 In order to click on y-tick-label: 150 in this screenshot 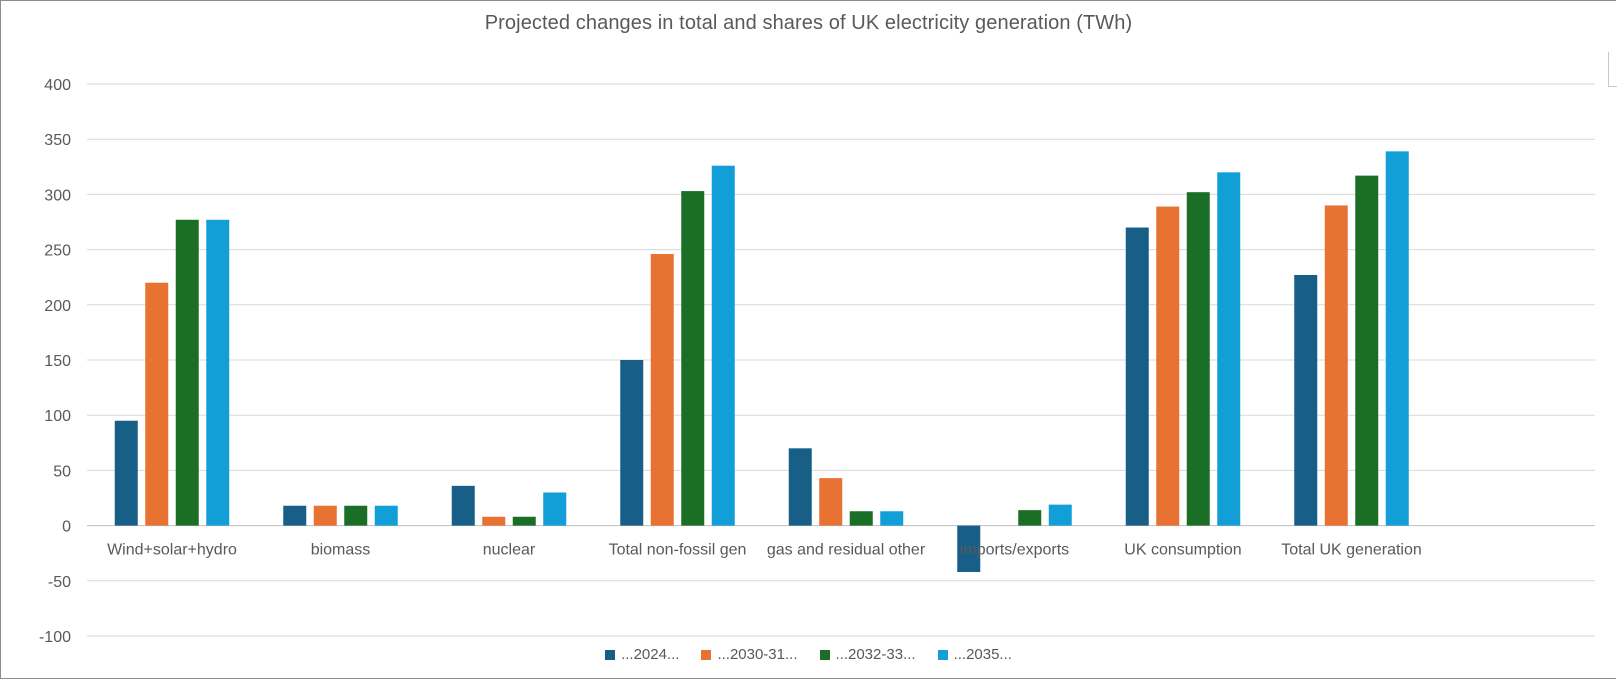, I will do `click(57, 361)`.